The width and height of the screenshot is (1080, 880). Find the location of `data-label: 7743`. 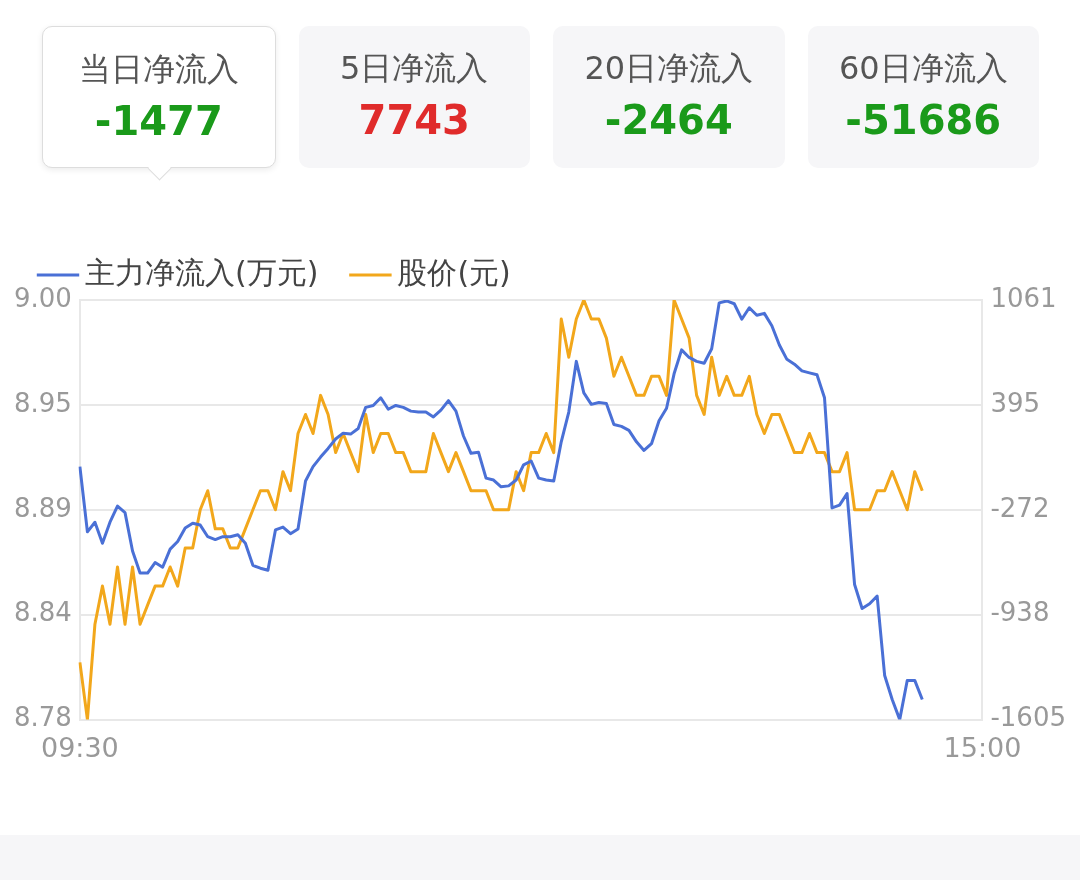

data-label: 7743 is located at coordinates (414, 120).